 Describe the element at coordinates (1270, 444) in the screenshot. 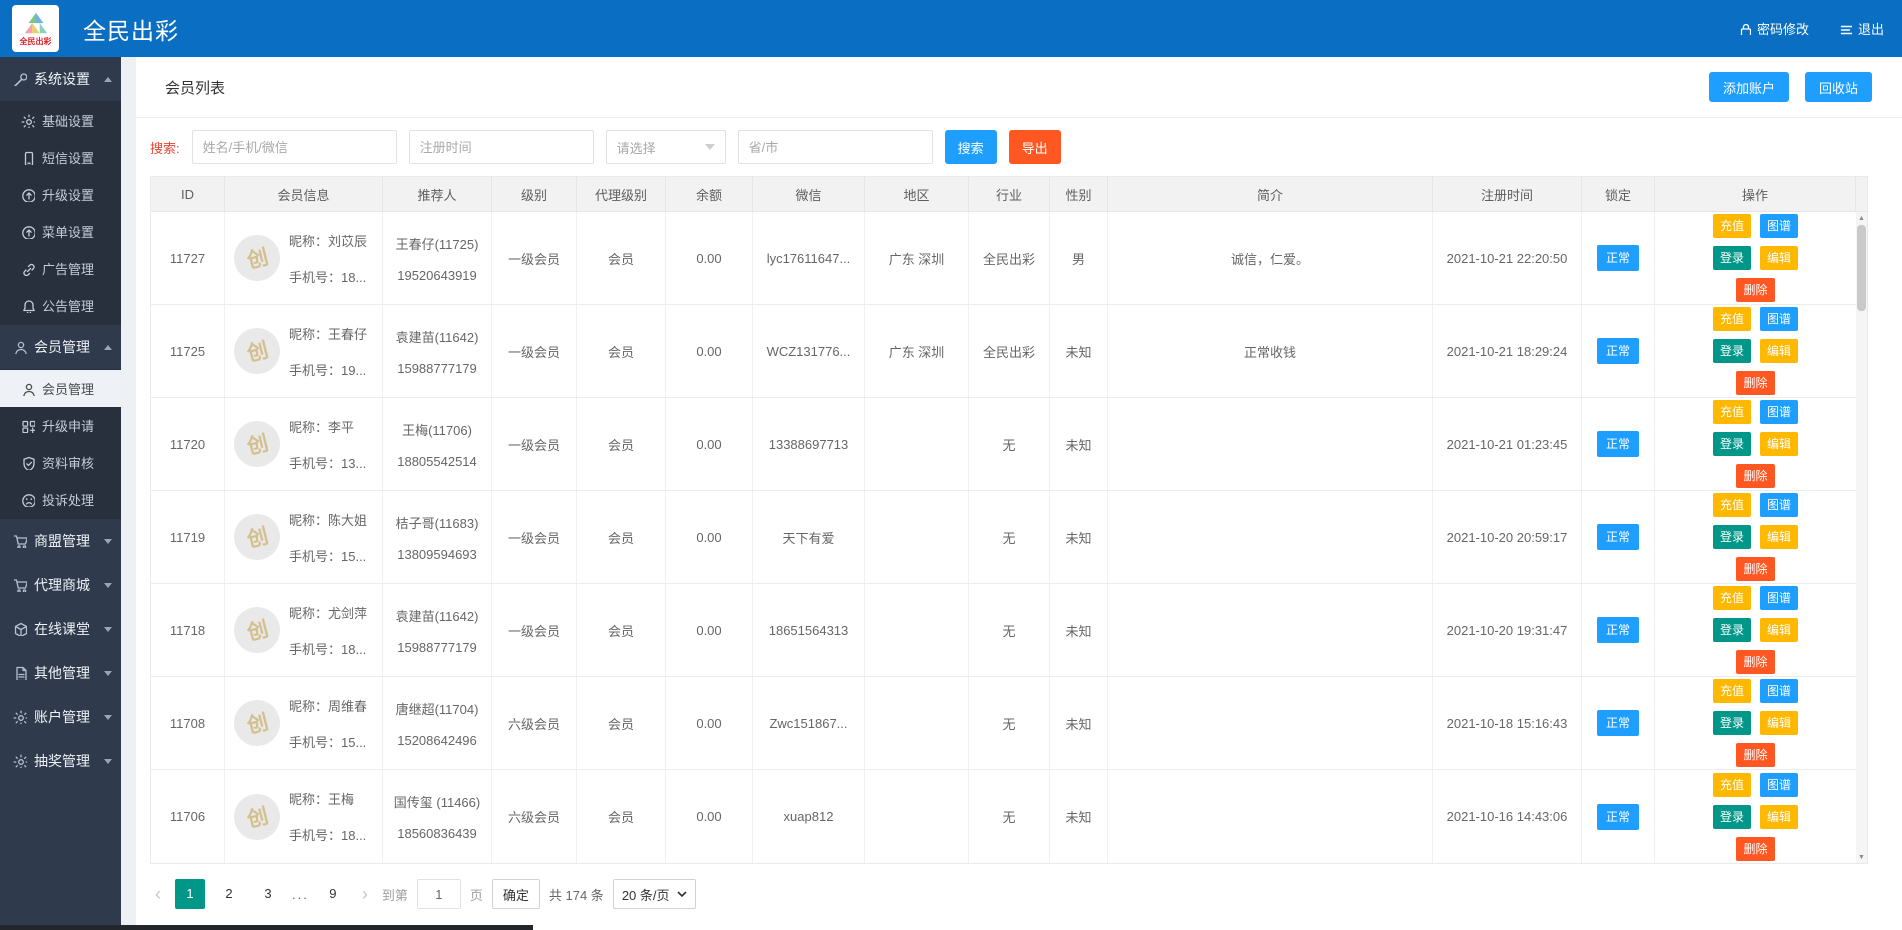

I see `cell-intro` at that location.